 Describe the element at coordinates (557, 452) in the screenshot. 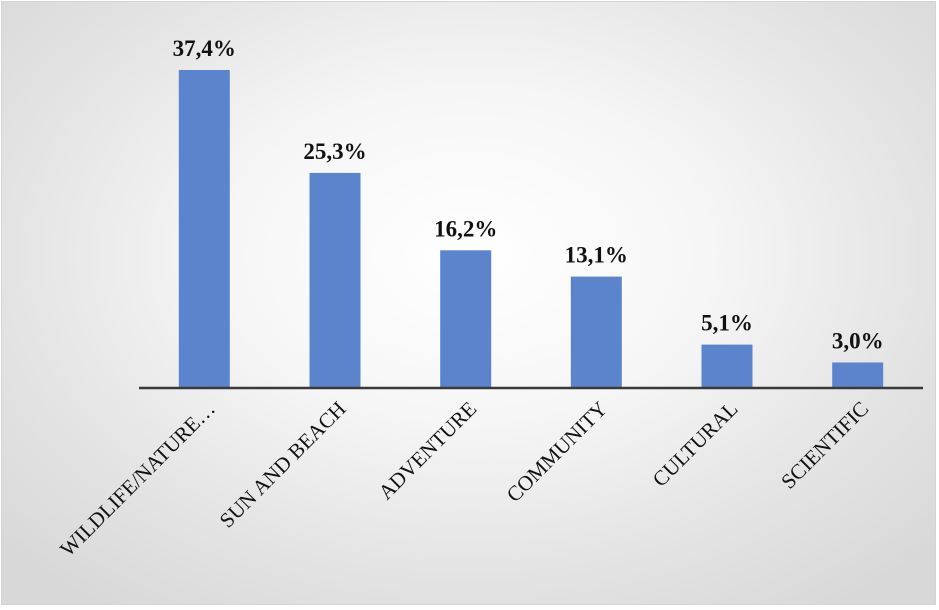

I see `category-label-4: COMMUNITY` at that location.